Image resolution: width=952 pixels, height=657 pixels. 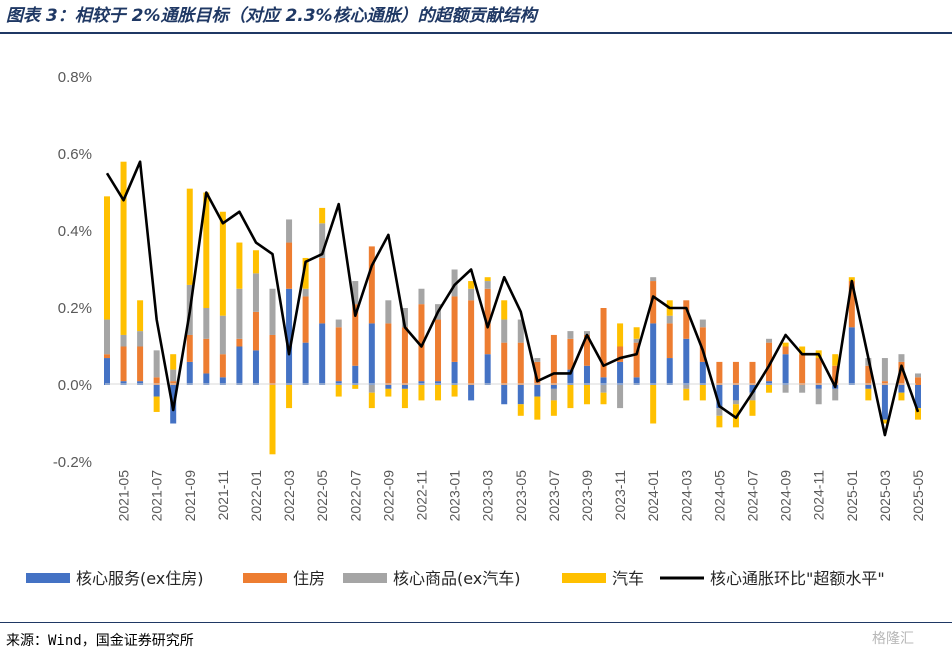 What do you see at coordinates (190, 496) in the screenshot?
I see `x-tick-label: 2021-09` at bounding box center [190, 496].